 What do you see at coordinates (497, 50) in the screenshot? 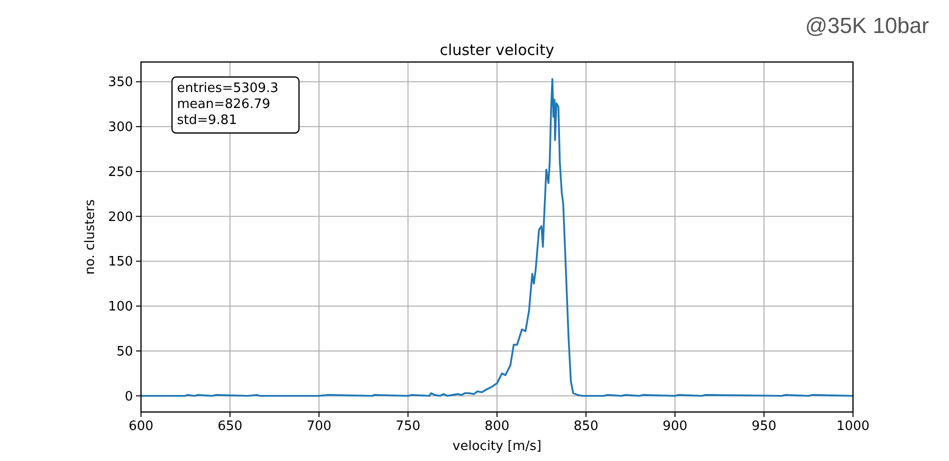
I see `chart-title: cluster velocity` at bounding box center [497, 50].